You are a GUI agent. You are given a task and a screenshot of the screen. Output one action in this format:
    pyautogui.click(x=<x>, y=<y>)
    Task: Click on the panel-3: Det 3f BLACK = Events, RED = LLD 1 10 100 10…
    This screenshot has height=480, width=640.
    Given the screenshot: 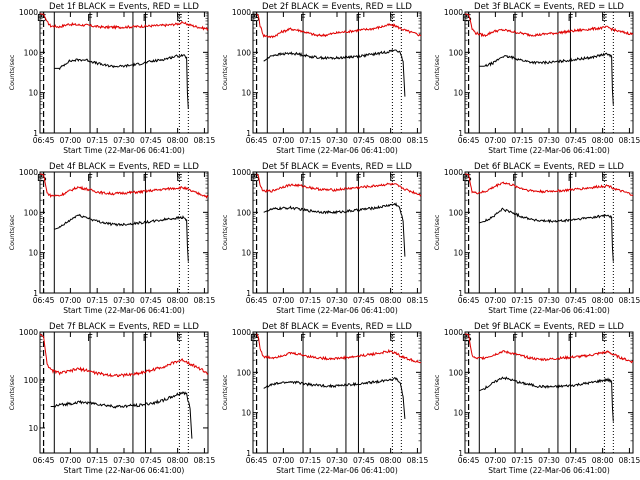 What is the action you would take?
    pyautogui.click(x=536, y=78)
    